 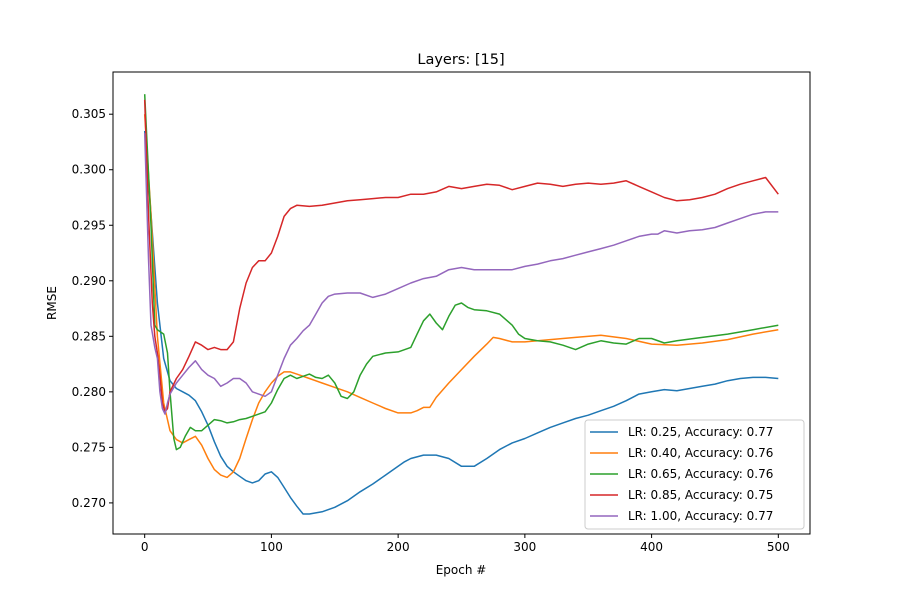 I want to click on y-tick-label: 0.280, so click(x=89, y=392).